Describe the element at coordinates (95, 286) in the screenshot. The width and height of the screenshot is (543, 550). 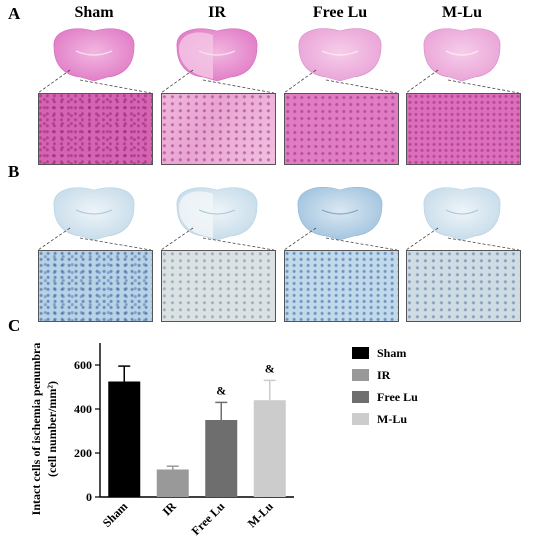
I see `nissl-zoom-sham` at that location.